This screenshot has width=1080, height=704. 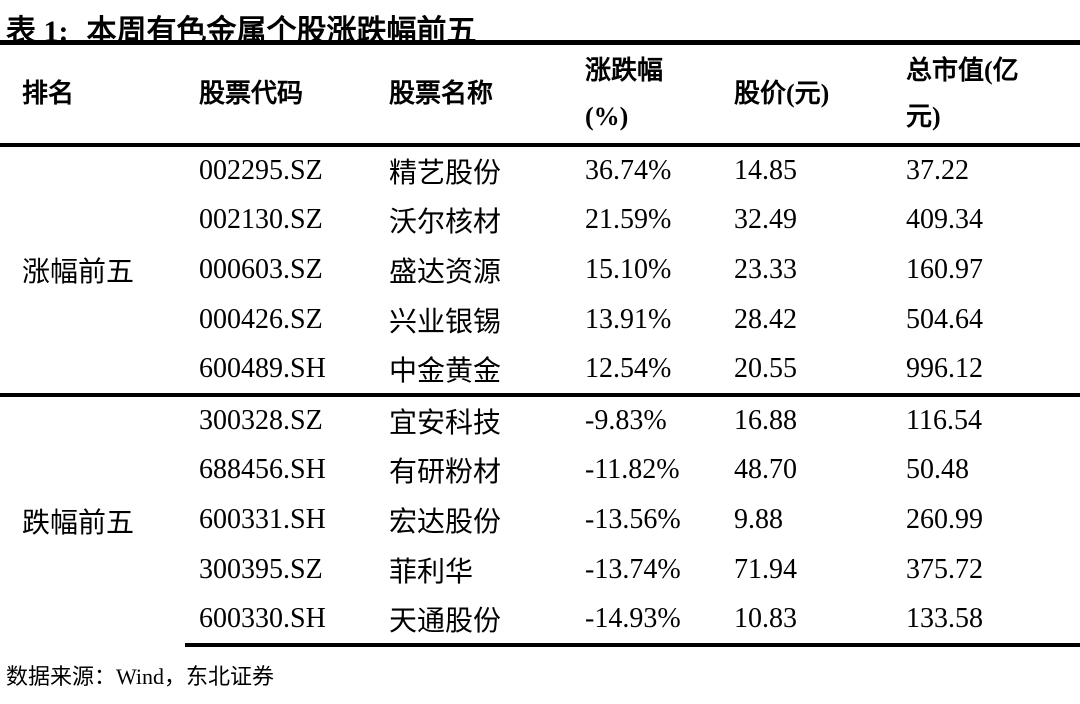 I want to click on header-price-line1: 股价(元), so click(x=782, y=93).